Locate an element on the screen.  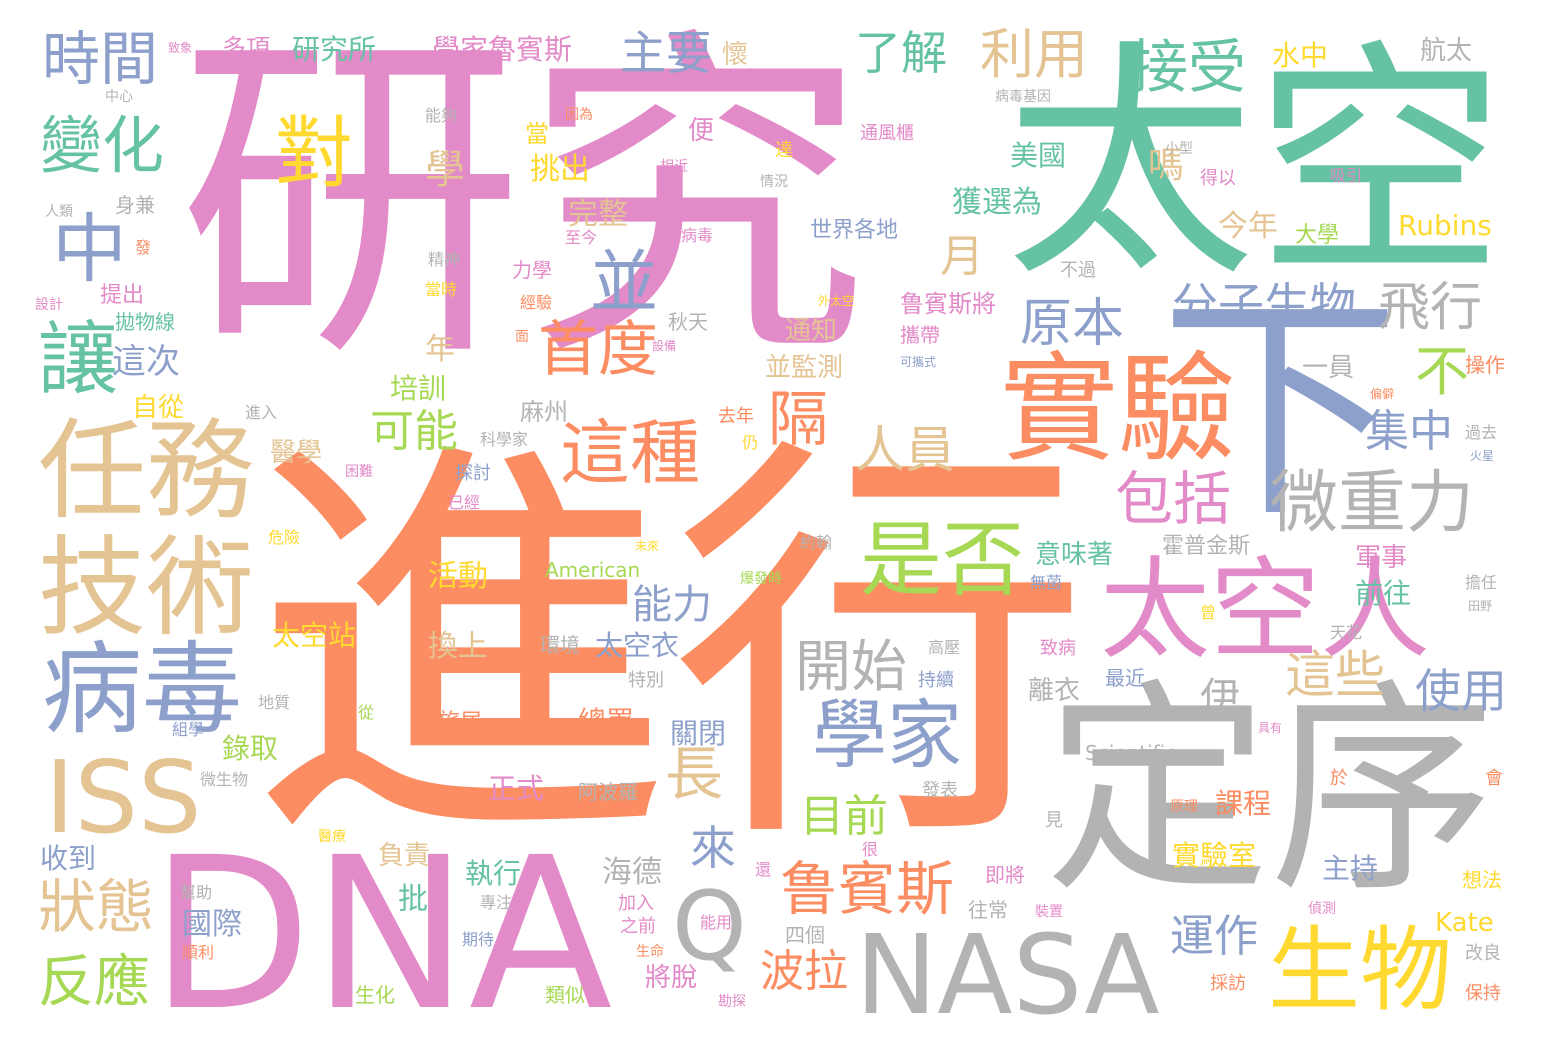
word: 去年 is located at coordinates (736, 416).